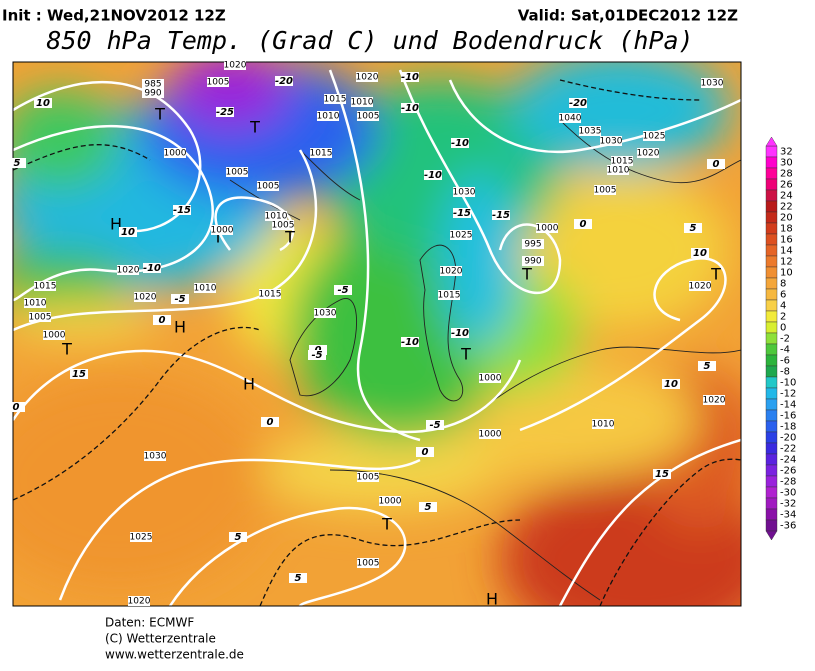  What do you see at coordinates (622, 162) in the screenshot?
I see `isobar-label: 1015` at bounding box center [622, 162].